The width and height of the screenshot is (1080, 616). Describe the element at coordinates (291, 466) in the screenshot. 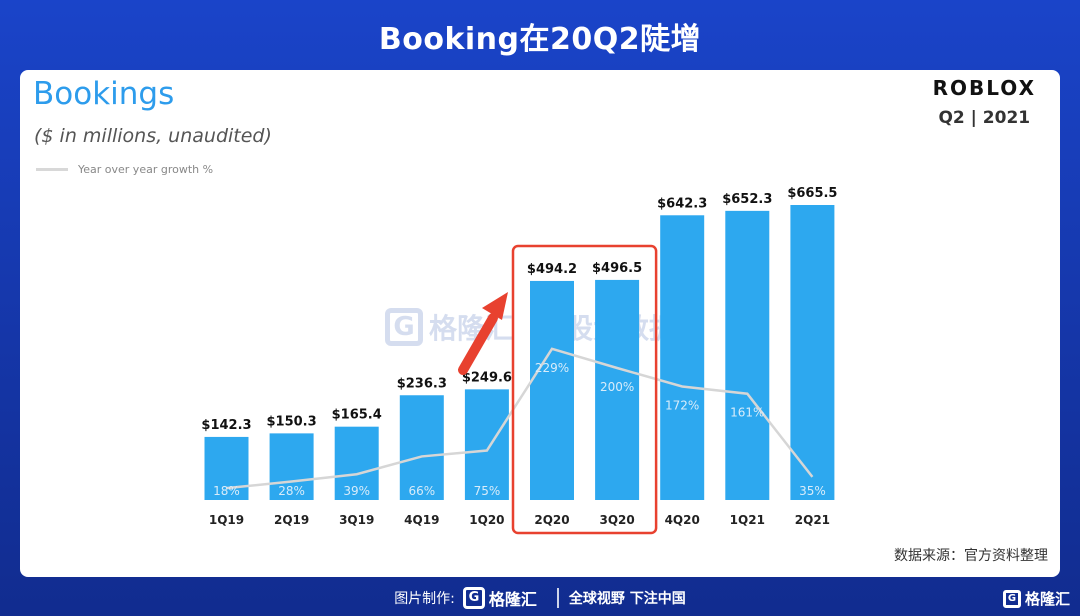

I see `bar-2Q19` at that location.